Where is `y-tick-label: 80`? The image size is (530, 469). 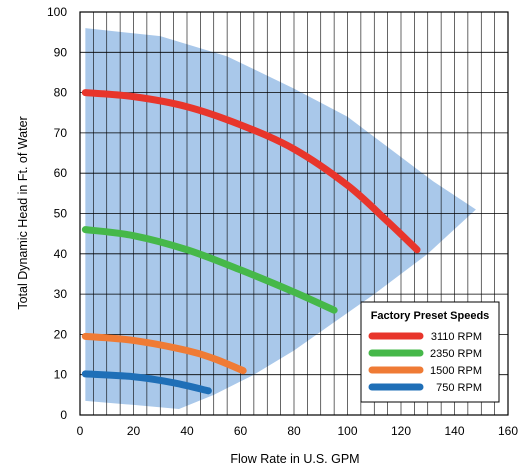
y-tick-label: 80 is located at coordinates (61, 93).